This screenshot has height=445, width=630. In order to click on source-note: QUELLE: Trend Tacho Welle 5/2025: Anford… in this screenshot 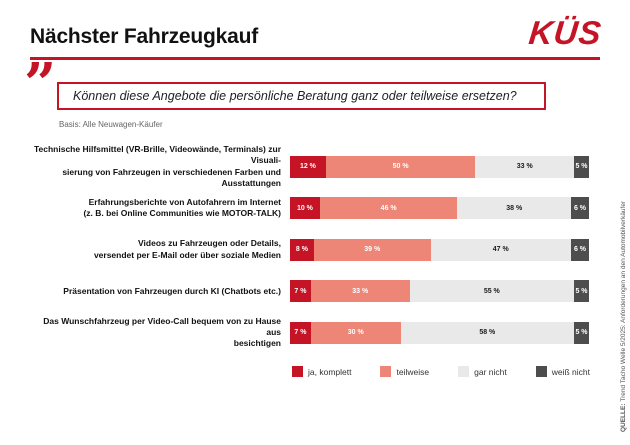, I will do `click(623, 305)`.